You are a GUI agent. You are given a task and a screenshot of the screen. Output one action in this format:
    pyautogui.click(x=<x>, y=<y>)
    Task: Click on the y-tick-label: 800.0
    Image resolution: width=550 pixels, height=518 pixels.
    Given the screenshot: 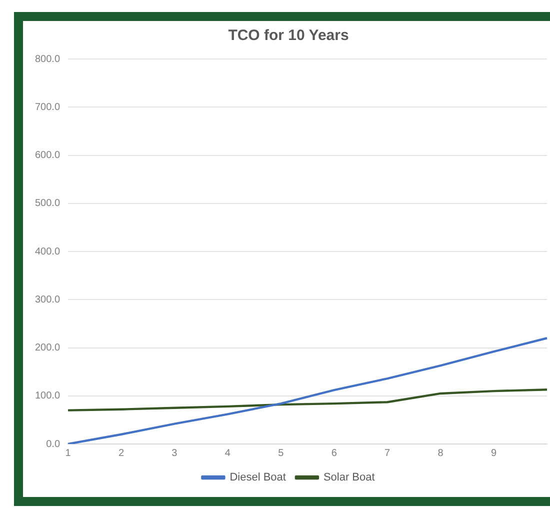 What is the action you would take?
    pyautogui.click(x=47, y=59)
    